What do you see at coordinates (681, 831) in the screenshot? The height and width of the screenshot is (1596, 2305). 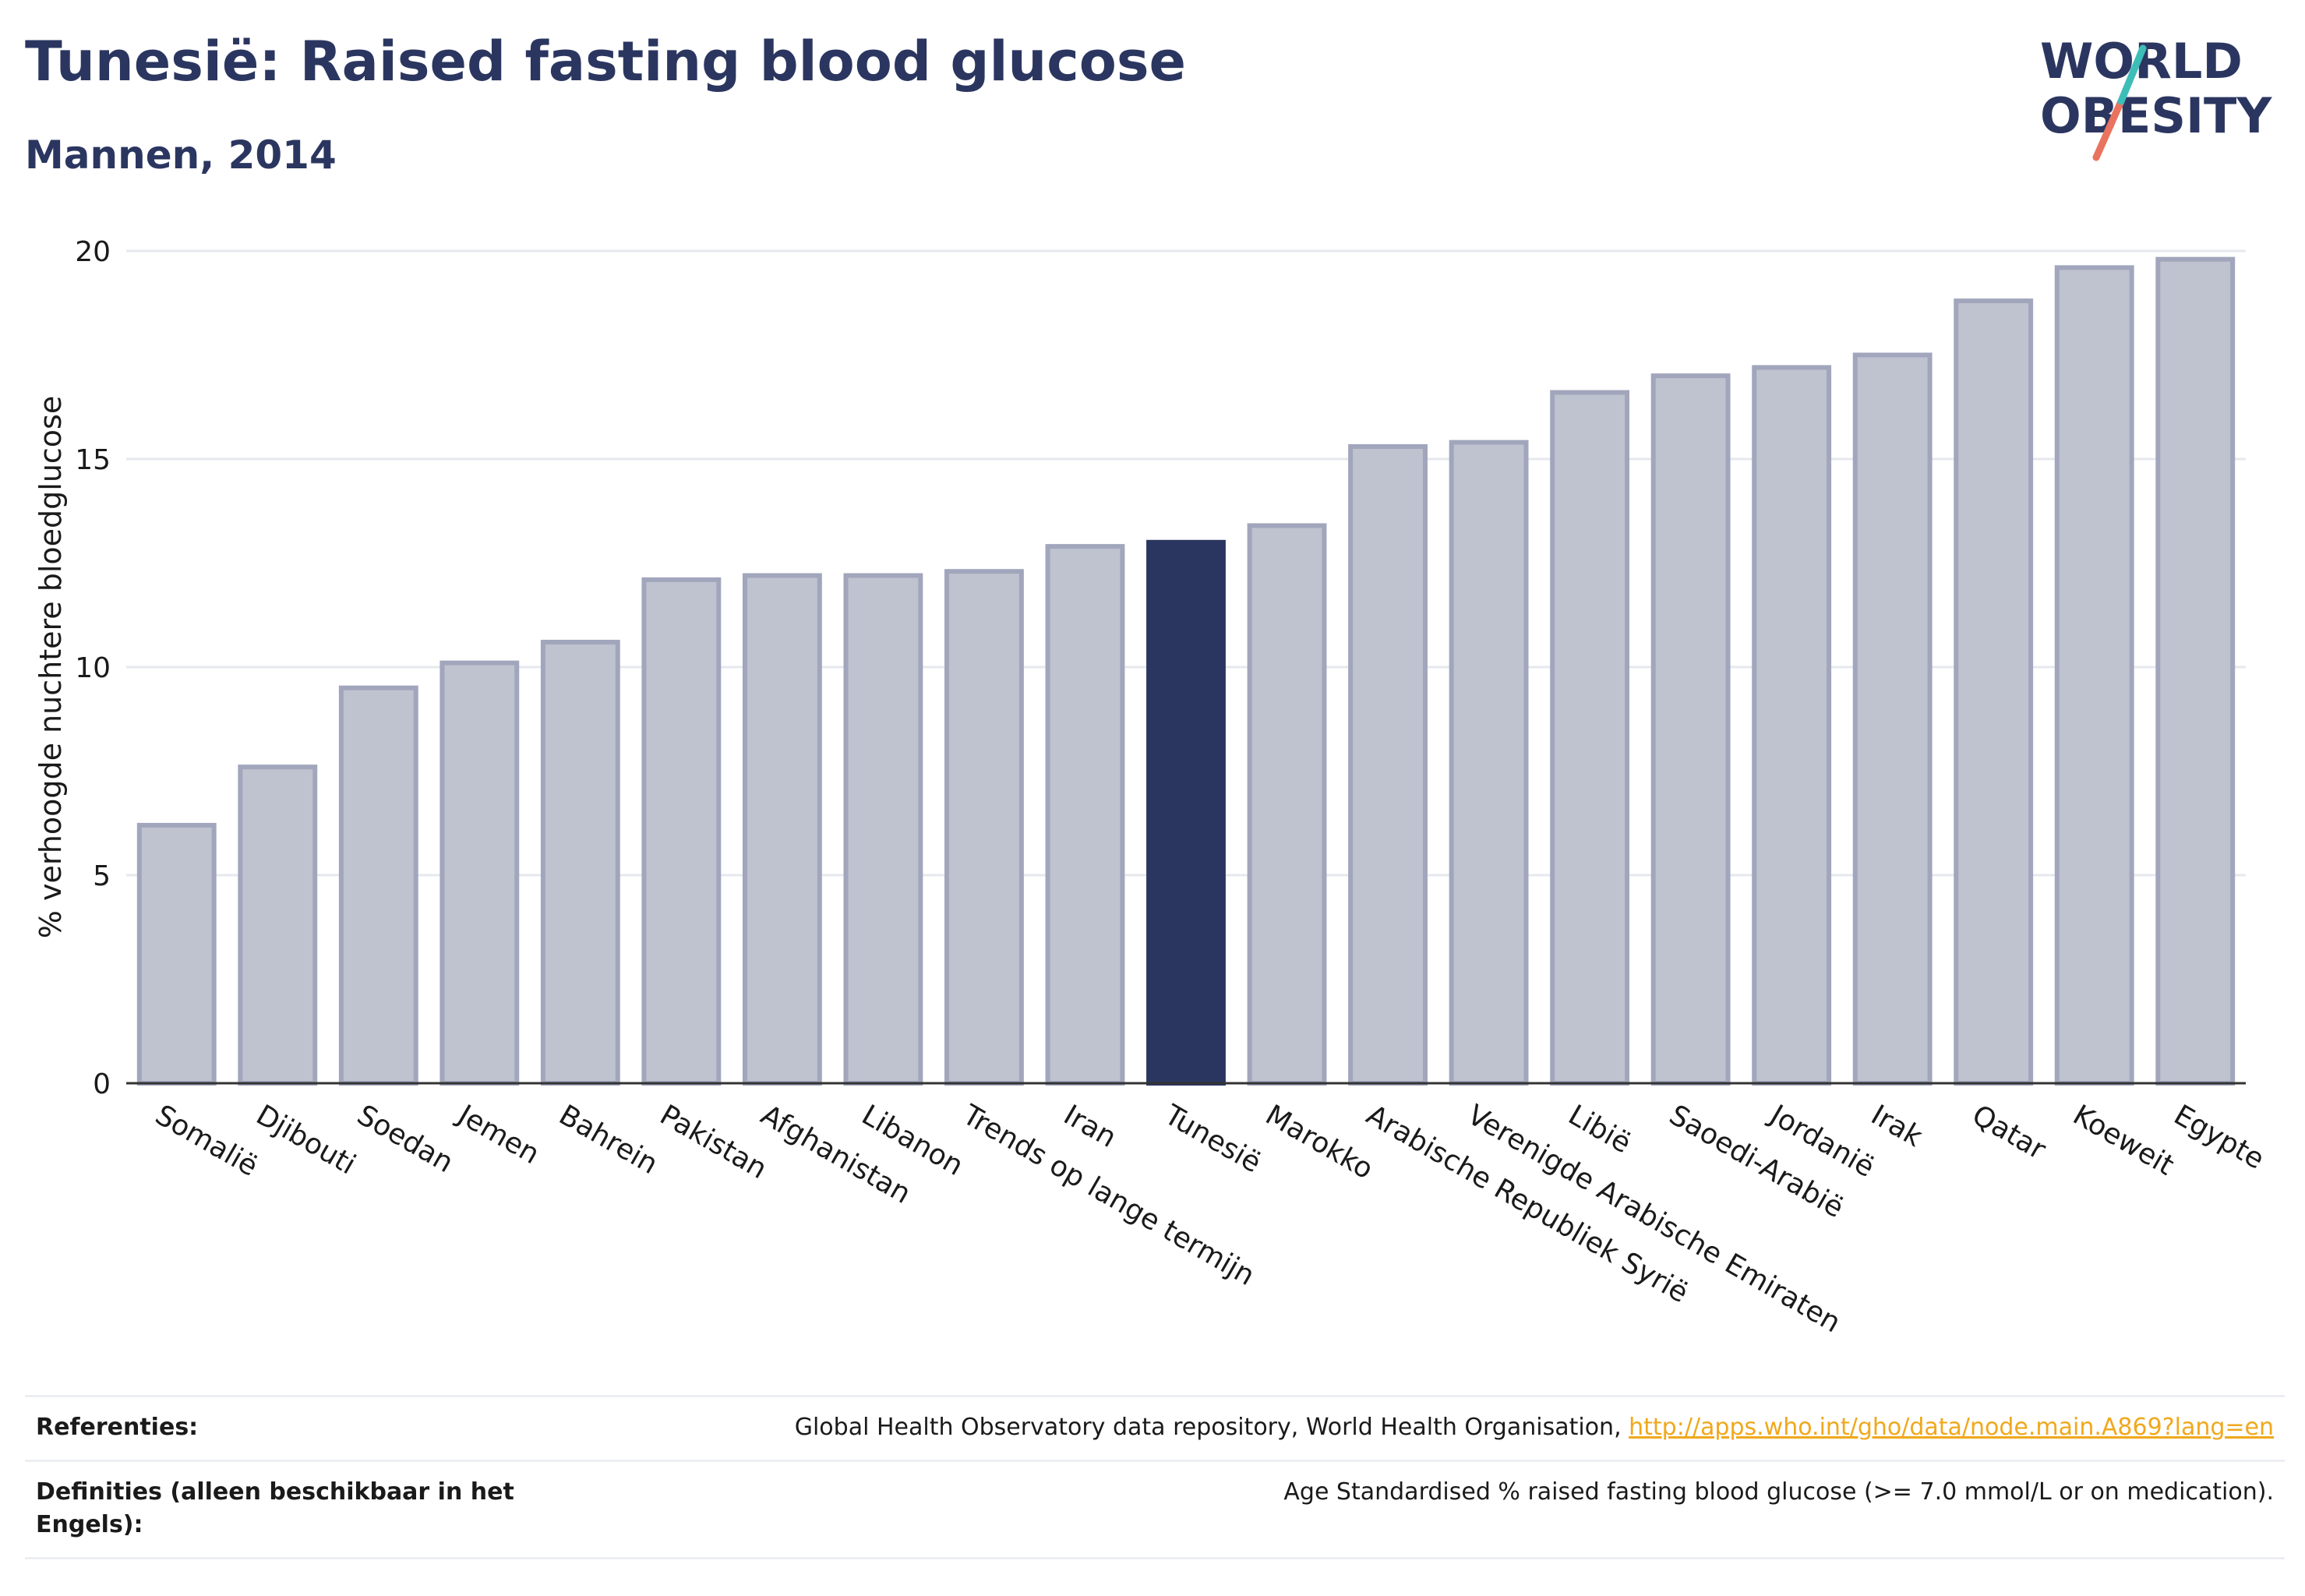 I see `bar-pakistan` at bounding box center [681, 831].